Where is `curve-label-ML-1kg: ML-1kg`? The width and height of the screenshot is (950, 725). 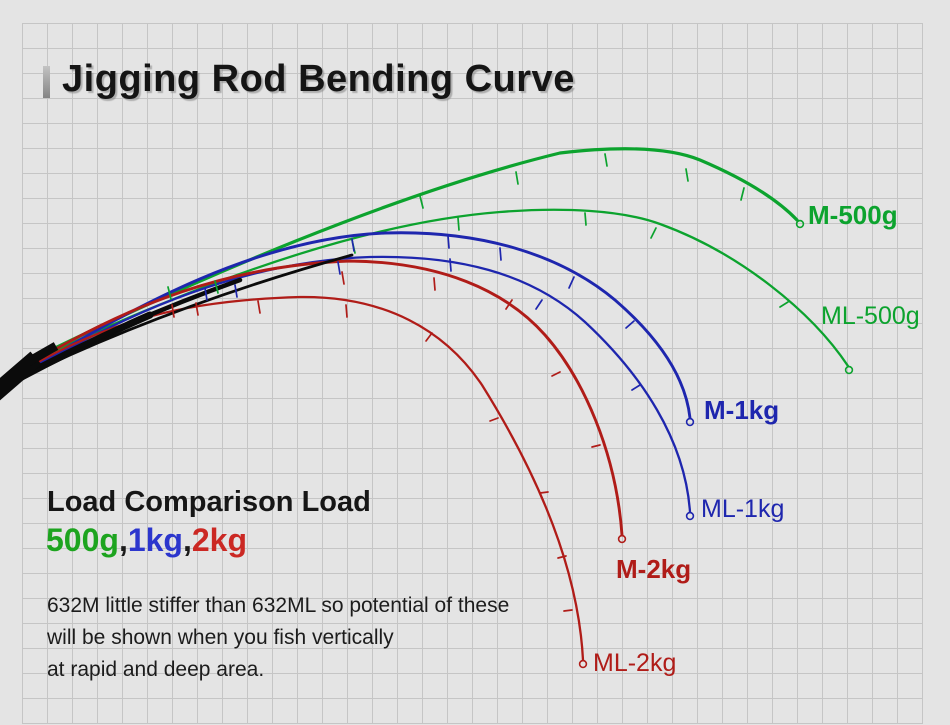
curve-label-ML-1kg: ML-1kg is located at coordinates (742, 509).